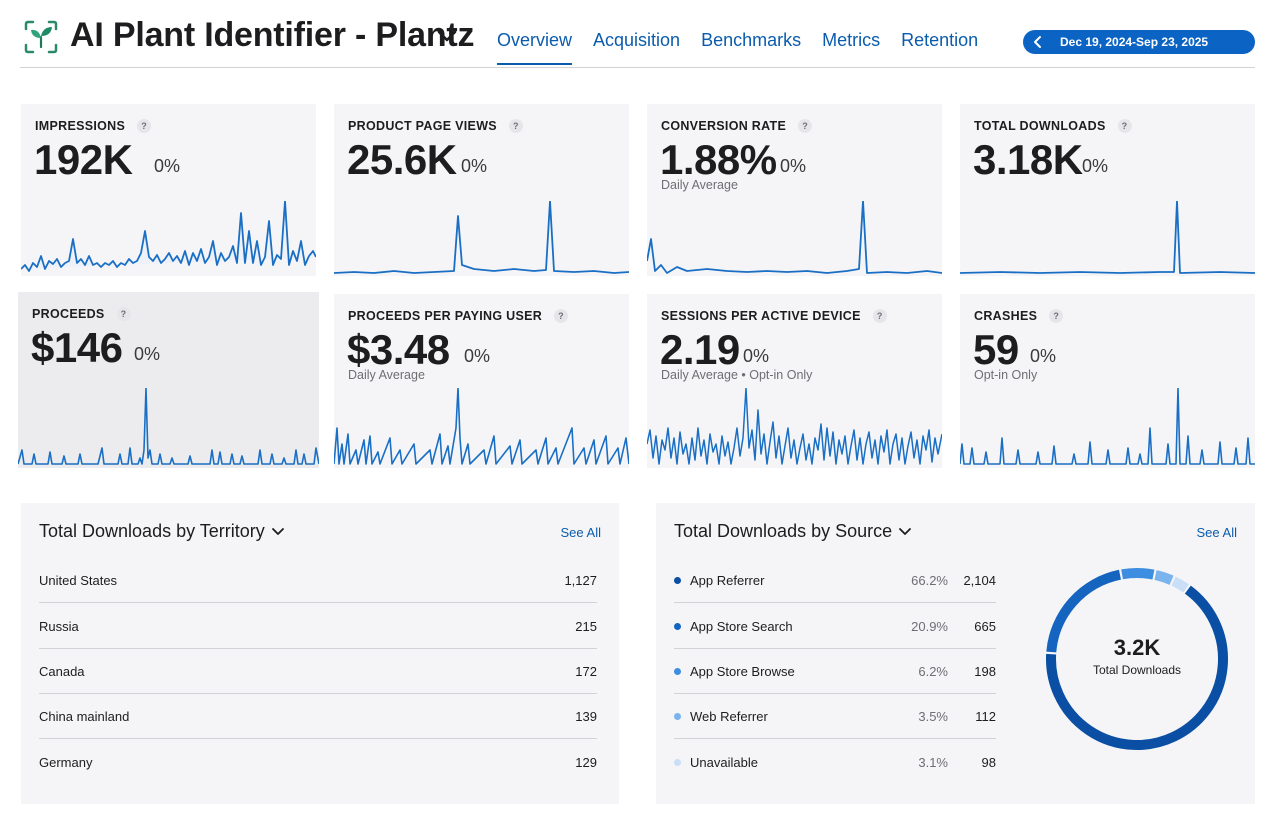 The height and width of the screenshot is (818, 1280). Describe the element at coordinates (93, 126) in the screenshot. I see `metric-label: IMPRESSIONS?` at that location.